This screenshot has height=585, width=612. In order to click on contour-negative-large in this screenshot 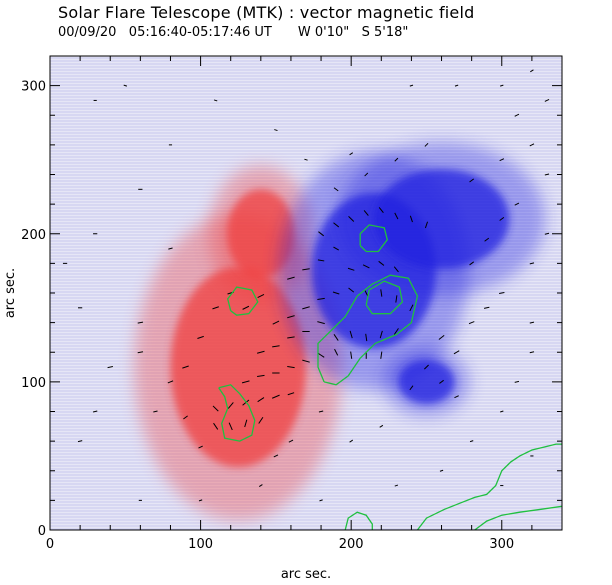, I will do `click(368, 330)`.